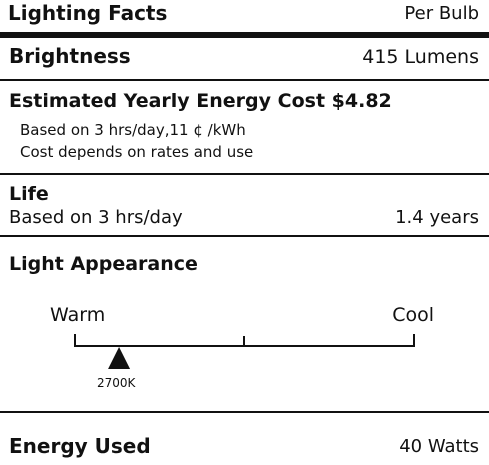  Describe the element at coordinates (103, 264) in the screenshot. I see `light-appearance-label: Light Appearance` at that location.